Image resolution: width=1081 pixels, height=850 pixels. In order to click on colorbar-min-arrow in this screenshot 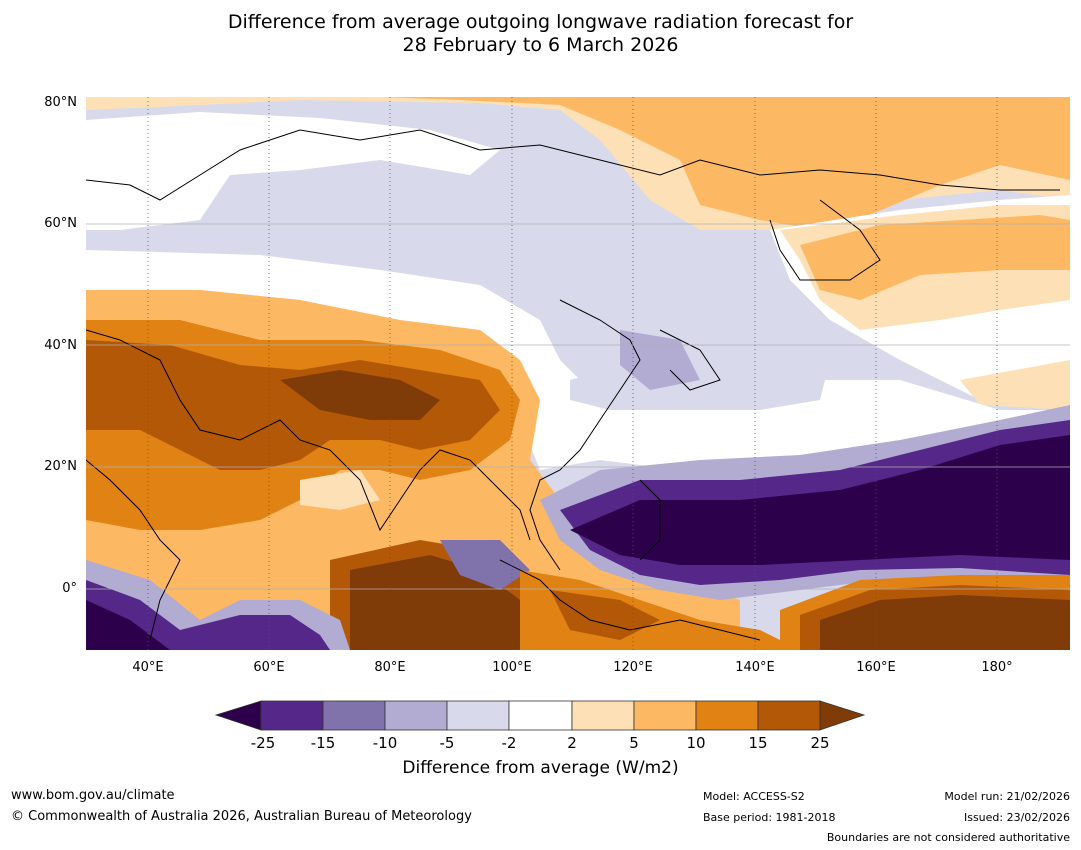, I will do `click(238, 715)`.